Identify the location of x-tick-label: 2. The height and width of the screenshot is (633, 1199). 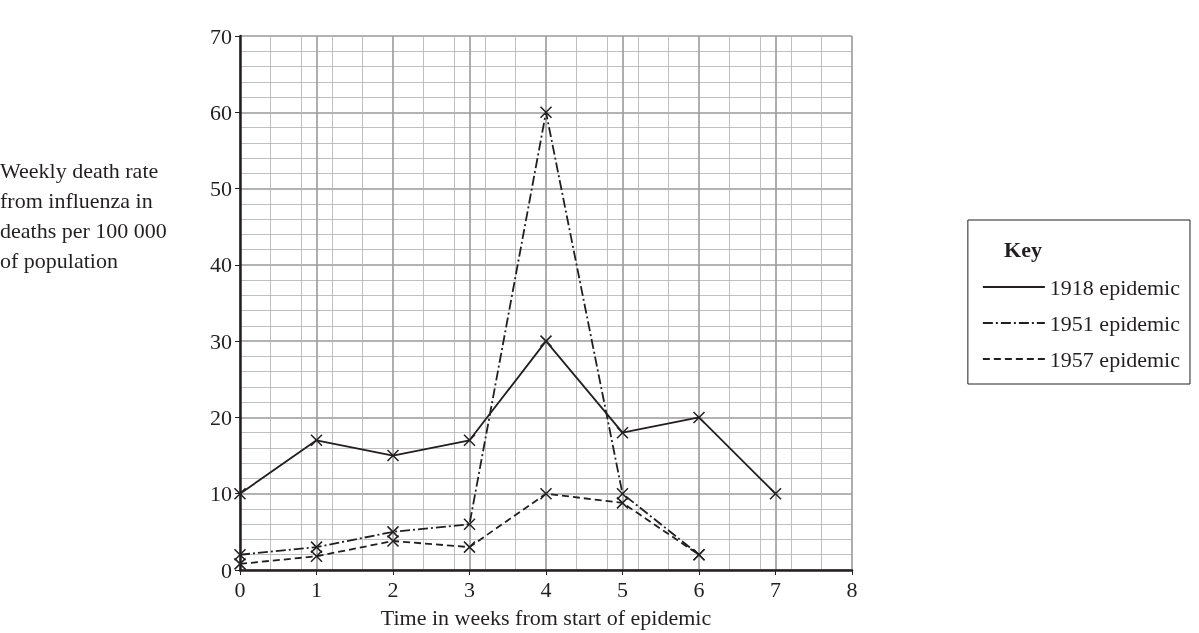
(393, 589).